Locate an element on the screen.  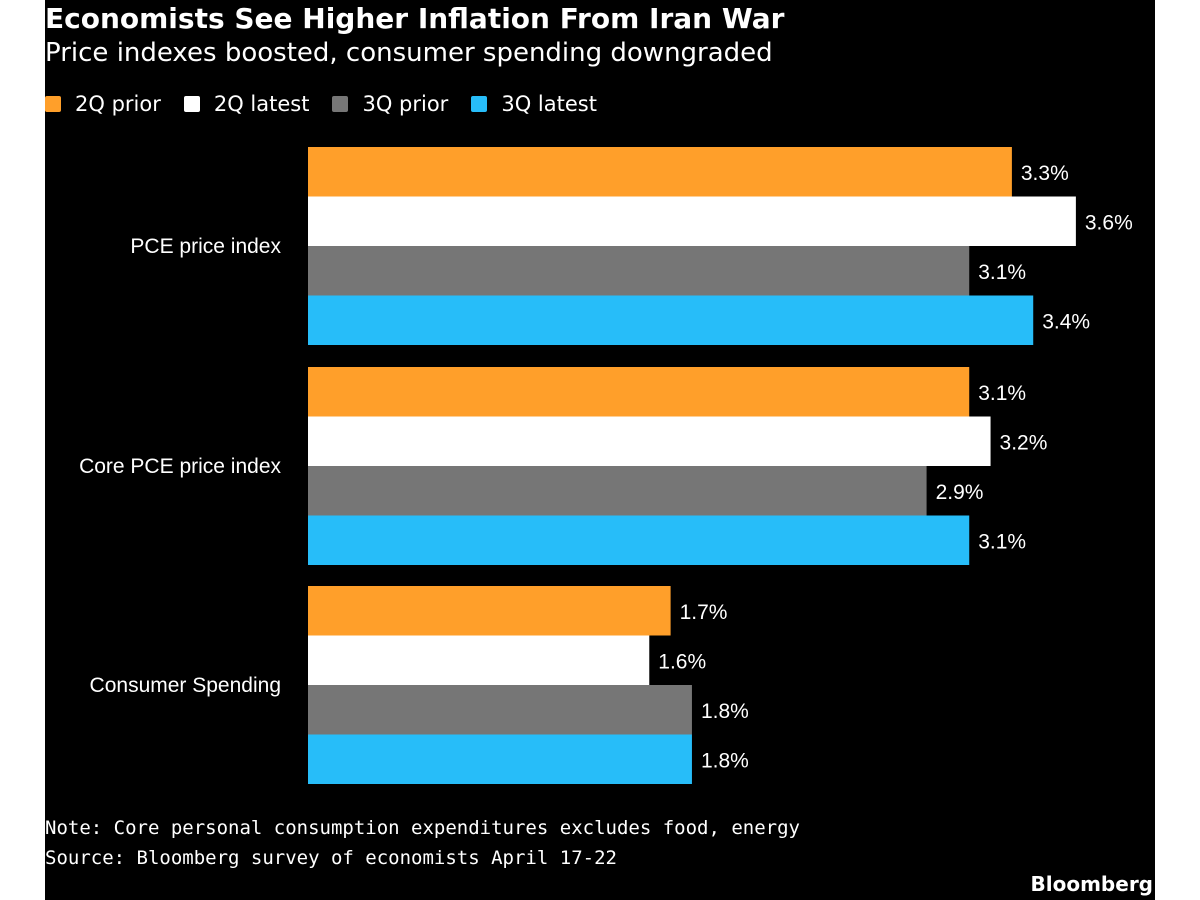
legend-label-3q-latest: 3Q latest is located at coordinates (549, 104).